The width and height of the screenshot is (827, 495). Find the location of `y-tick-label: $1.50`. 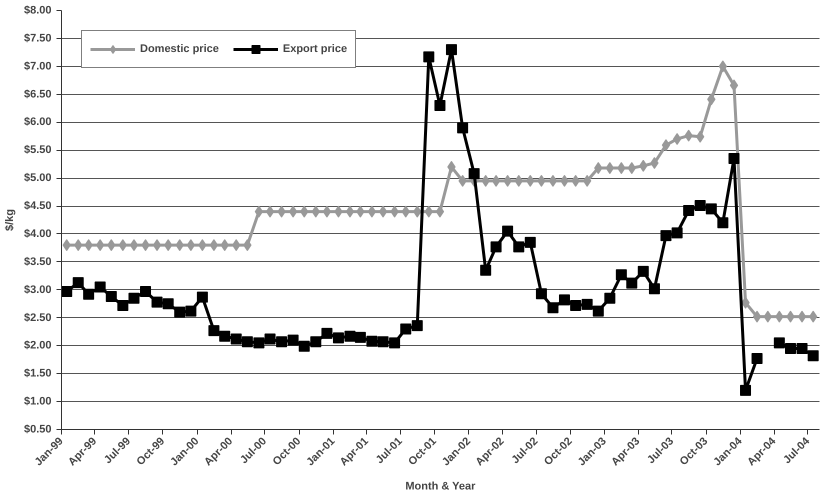

y-tick-label: $1.50 is located at coordinates (38, 374).